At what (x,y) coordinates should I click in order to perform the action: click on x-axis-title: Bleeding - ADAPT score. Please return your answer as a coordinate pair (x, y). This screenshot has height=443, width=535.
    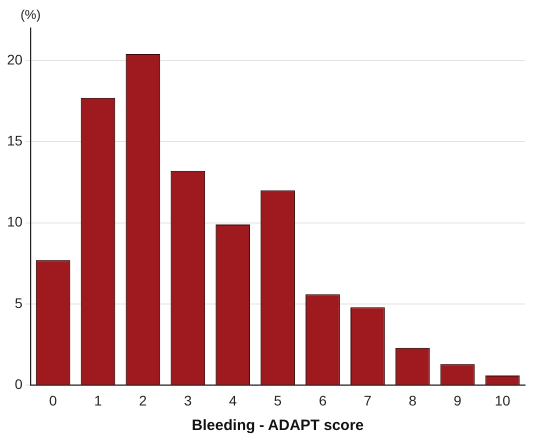
    Looking at the image, I should click on (278, 425).